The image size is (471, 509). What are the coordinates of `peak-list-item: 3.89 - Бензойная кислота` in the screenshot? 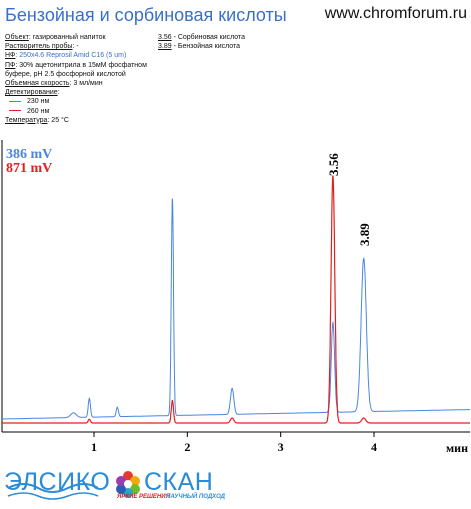 It's located at (199, 47).